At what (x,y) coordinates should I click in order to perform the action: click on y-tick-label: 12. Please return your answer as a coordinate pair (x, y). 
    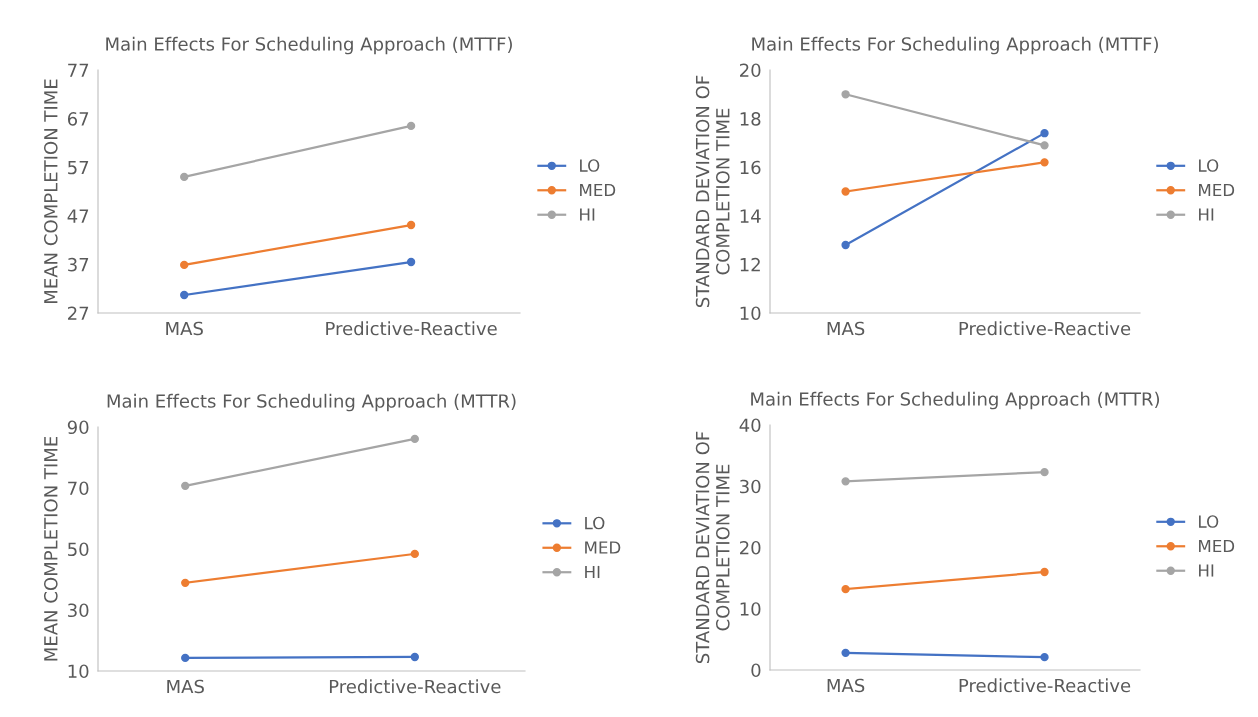
    Looking at the image, I should click on (750, 264).